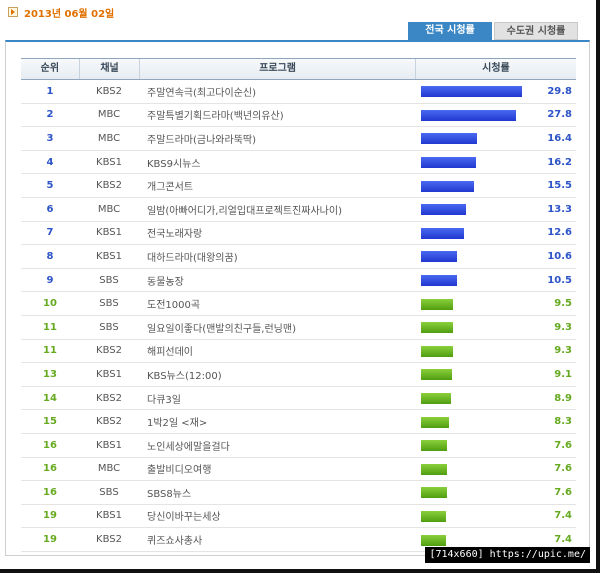 This screenshot has height=573, width=600. Describe the element at coordinates (495, 91) in the screenshot. I see `rating-cell: 29.8` at that location.